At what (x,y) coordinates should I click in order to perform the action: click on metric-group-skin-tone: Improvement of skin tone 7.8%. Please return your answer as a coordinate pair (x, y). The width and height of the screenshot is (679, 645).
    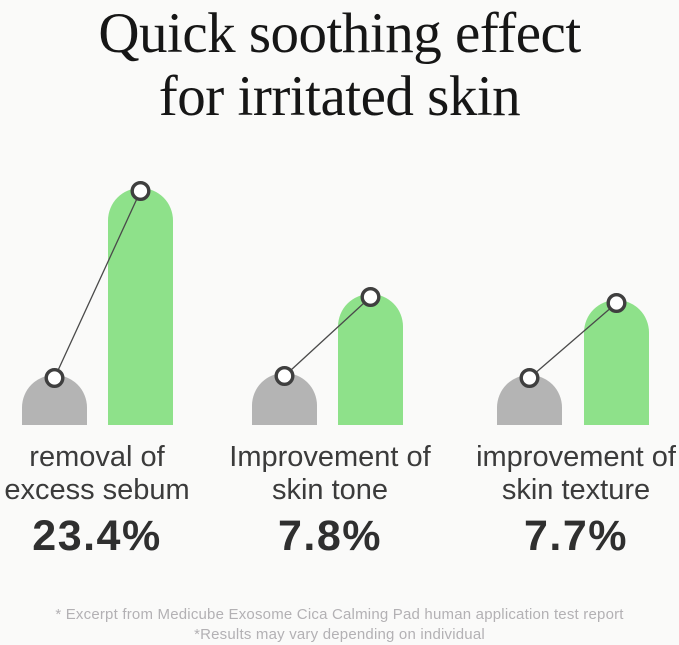
    Looking at the image, I should click on (329, 500).